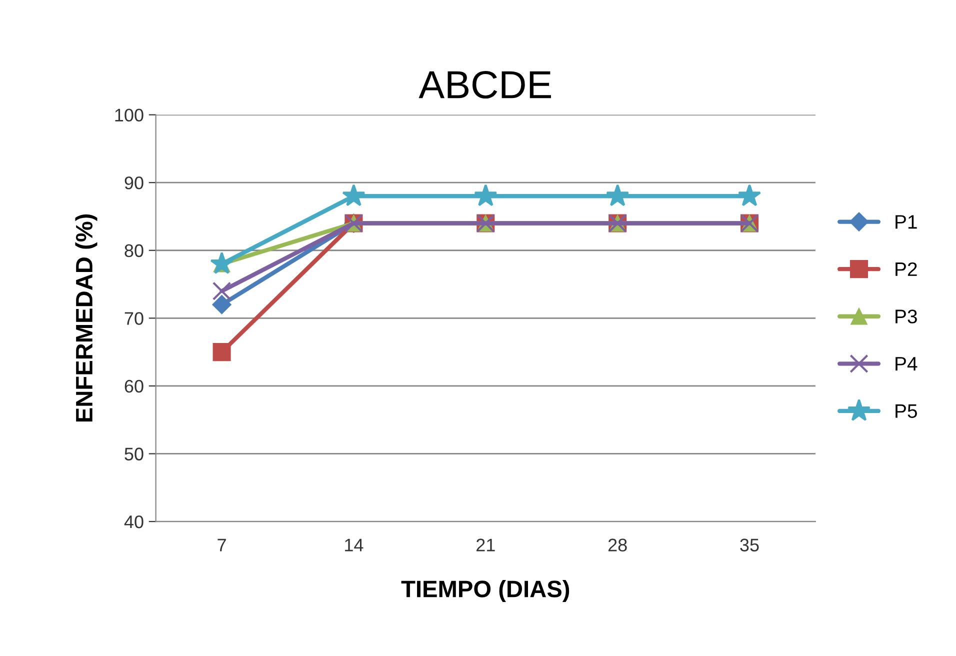 The width and height of the screenshot is (956, 656). I want to click on chart-title: ABCDE, so click(484, 84).